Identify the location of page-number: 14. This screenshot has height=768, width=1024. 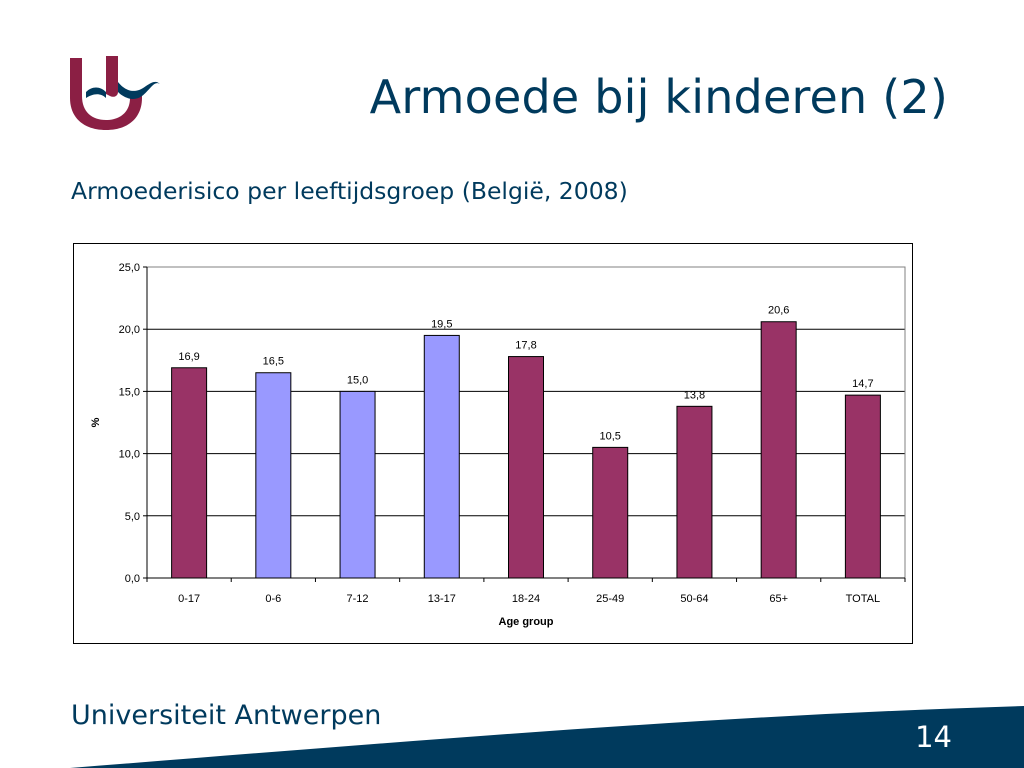
(933, 737).